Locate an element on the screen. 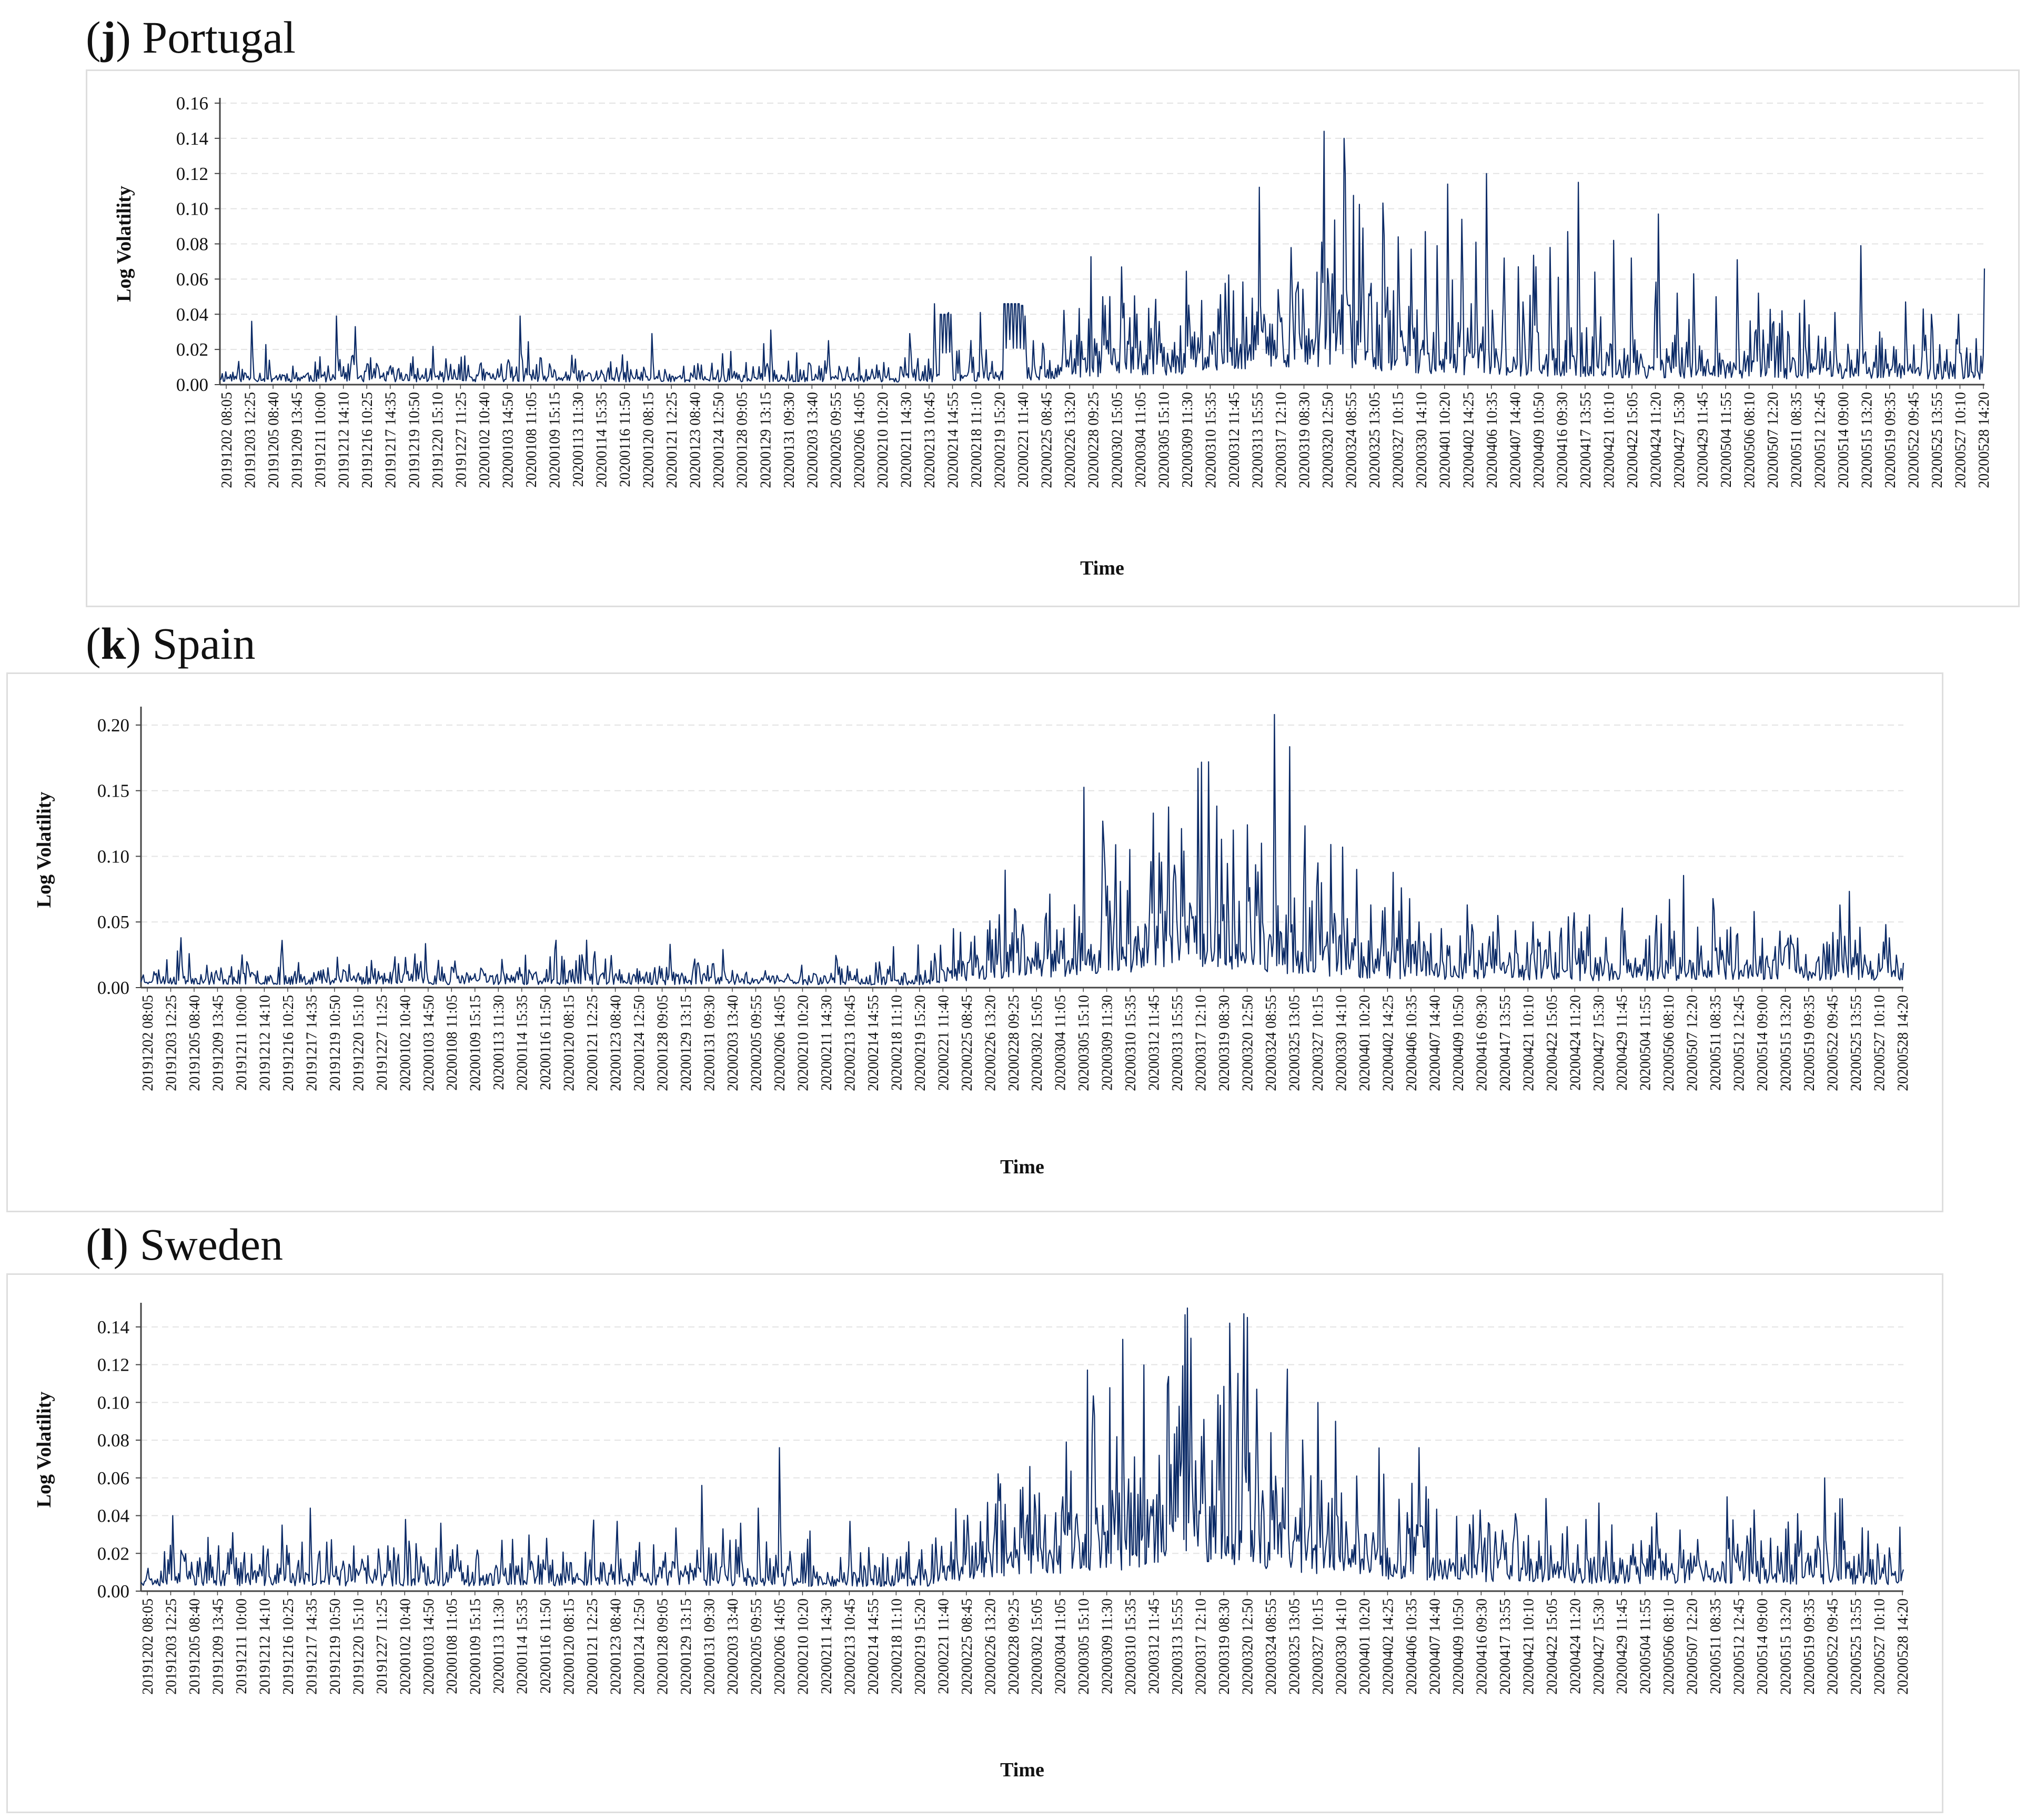  x-tick-label: 20200123 08:40 is located at coordinates (696, 440).